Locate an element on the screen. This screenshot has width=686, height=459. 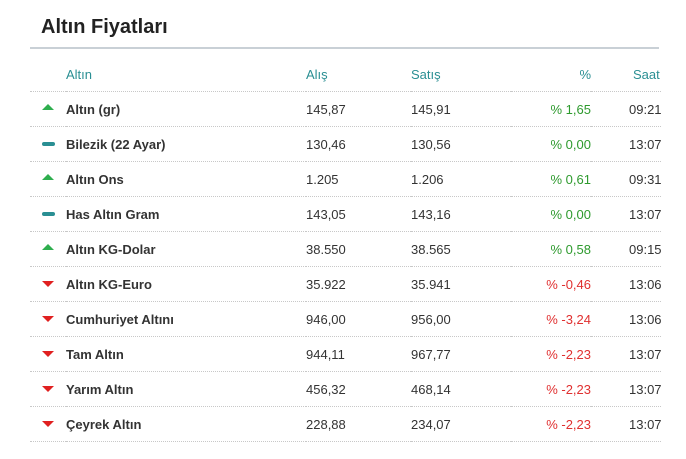
header-name: Altın is located at coordinates (79, 74).